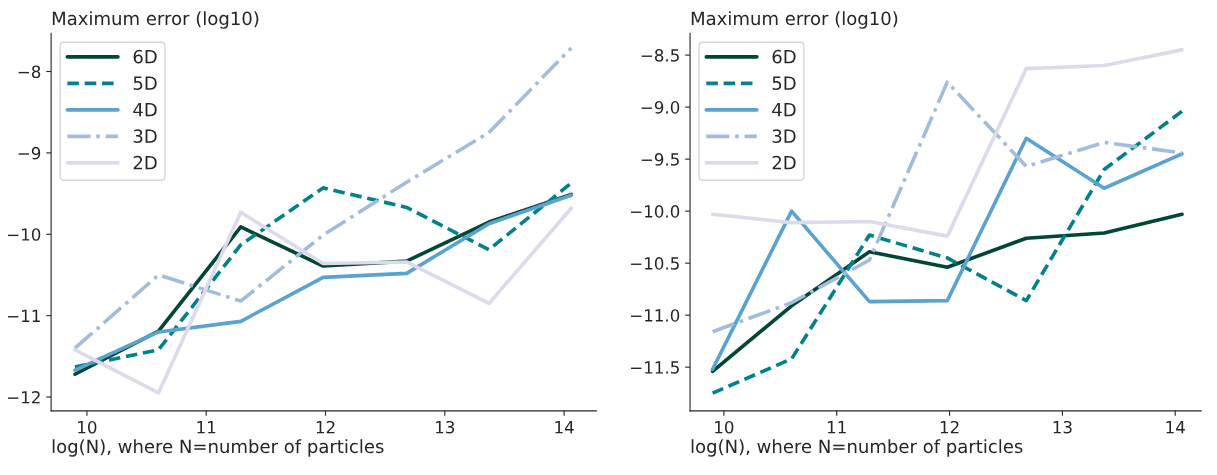 This screenshot has height=475, width=1217. Describe the element at coordinates (29, 72) in the screenshot. I see `y-tick-label: −8` at that location.